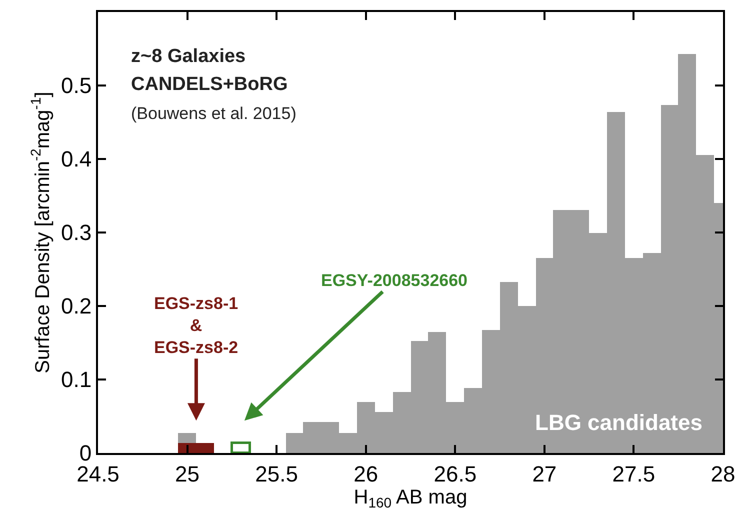  I want to click on y-tick-label: 0.5, so click(76, 85).